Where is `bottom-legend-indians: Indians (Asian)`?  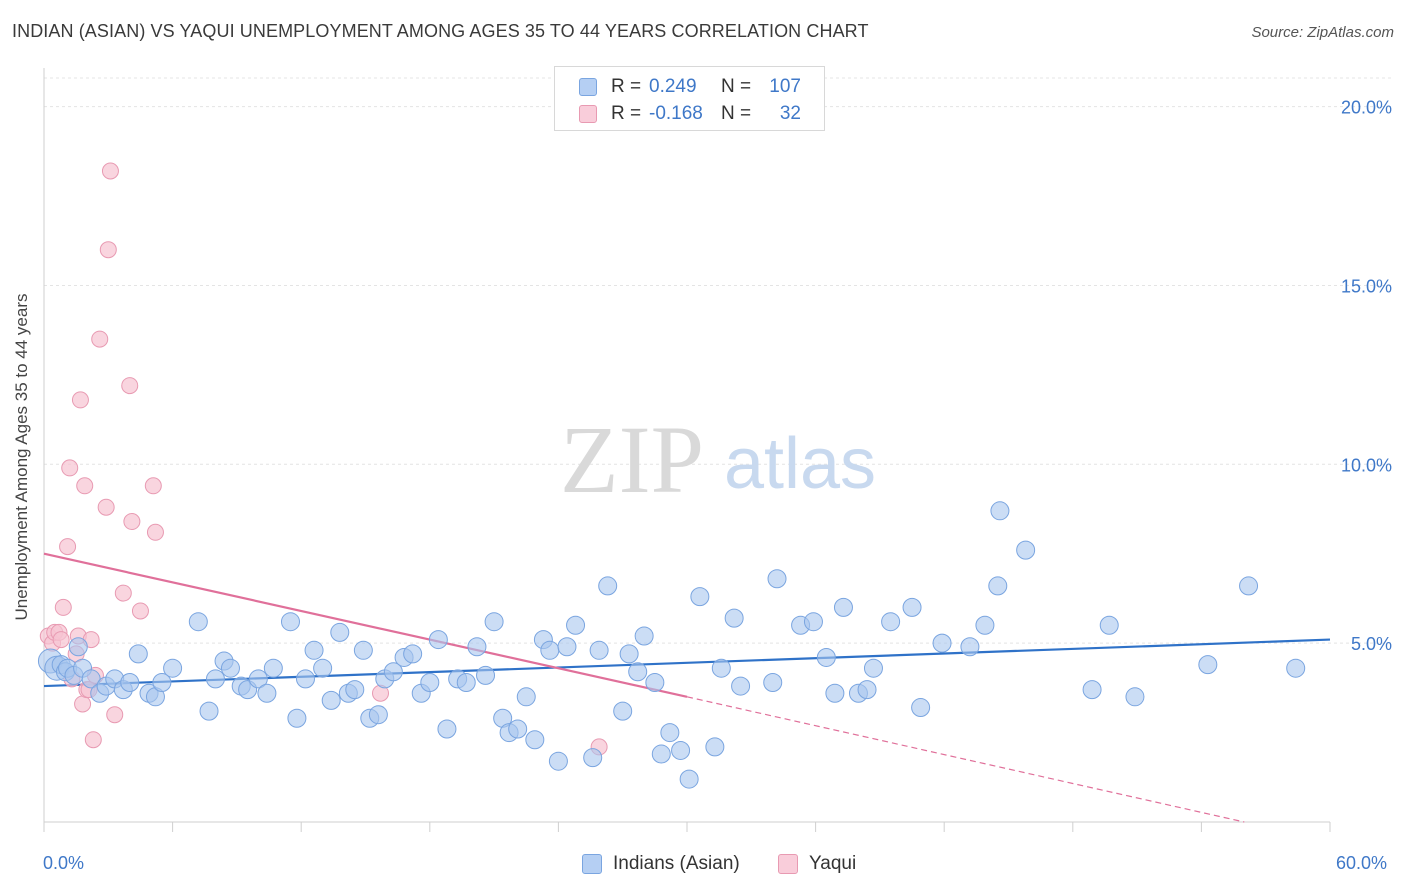
bottom-legend-indians: Indians (Asian) is located at coordinates (661, 864).